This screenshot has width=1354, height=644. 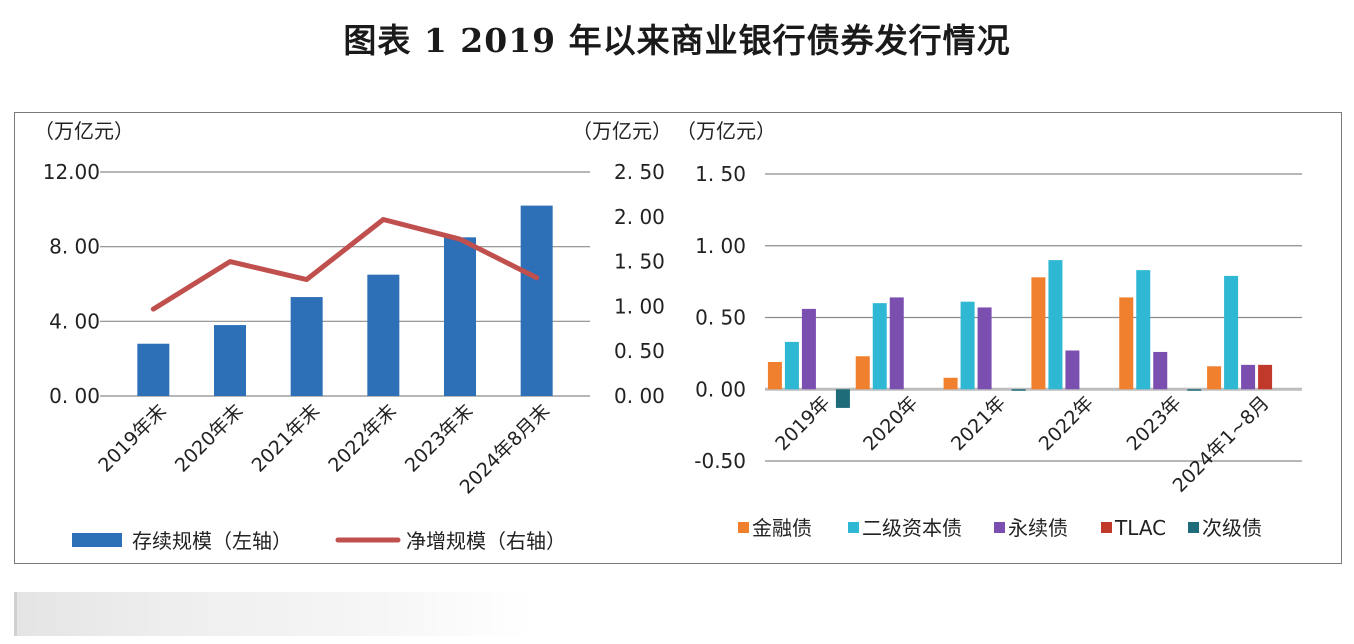 I want to click on right-category-label: 2021年, so click(x=978, y=423).